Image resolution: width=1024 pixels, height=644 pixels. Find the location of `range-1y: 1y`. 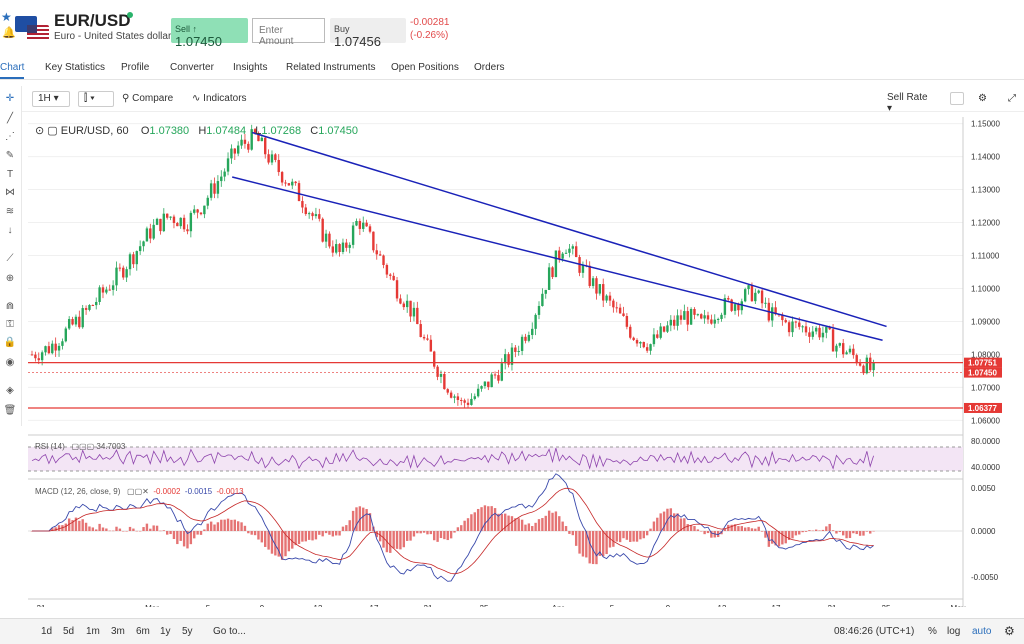

range-1y: 1y is located at coordinates (165, 631).